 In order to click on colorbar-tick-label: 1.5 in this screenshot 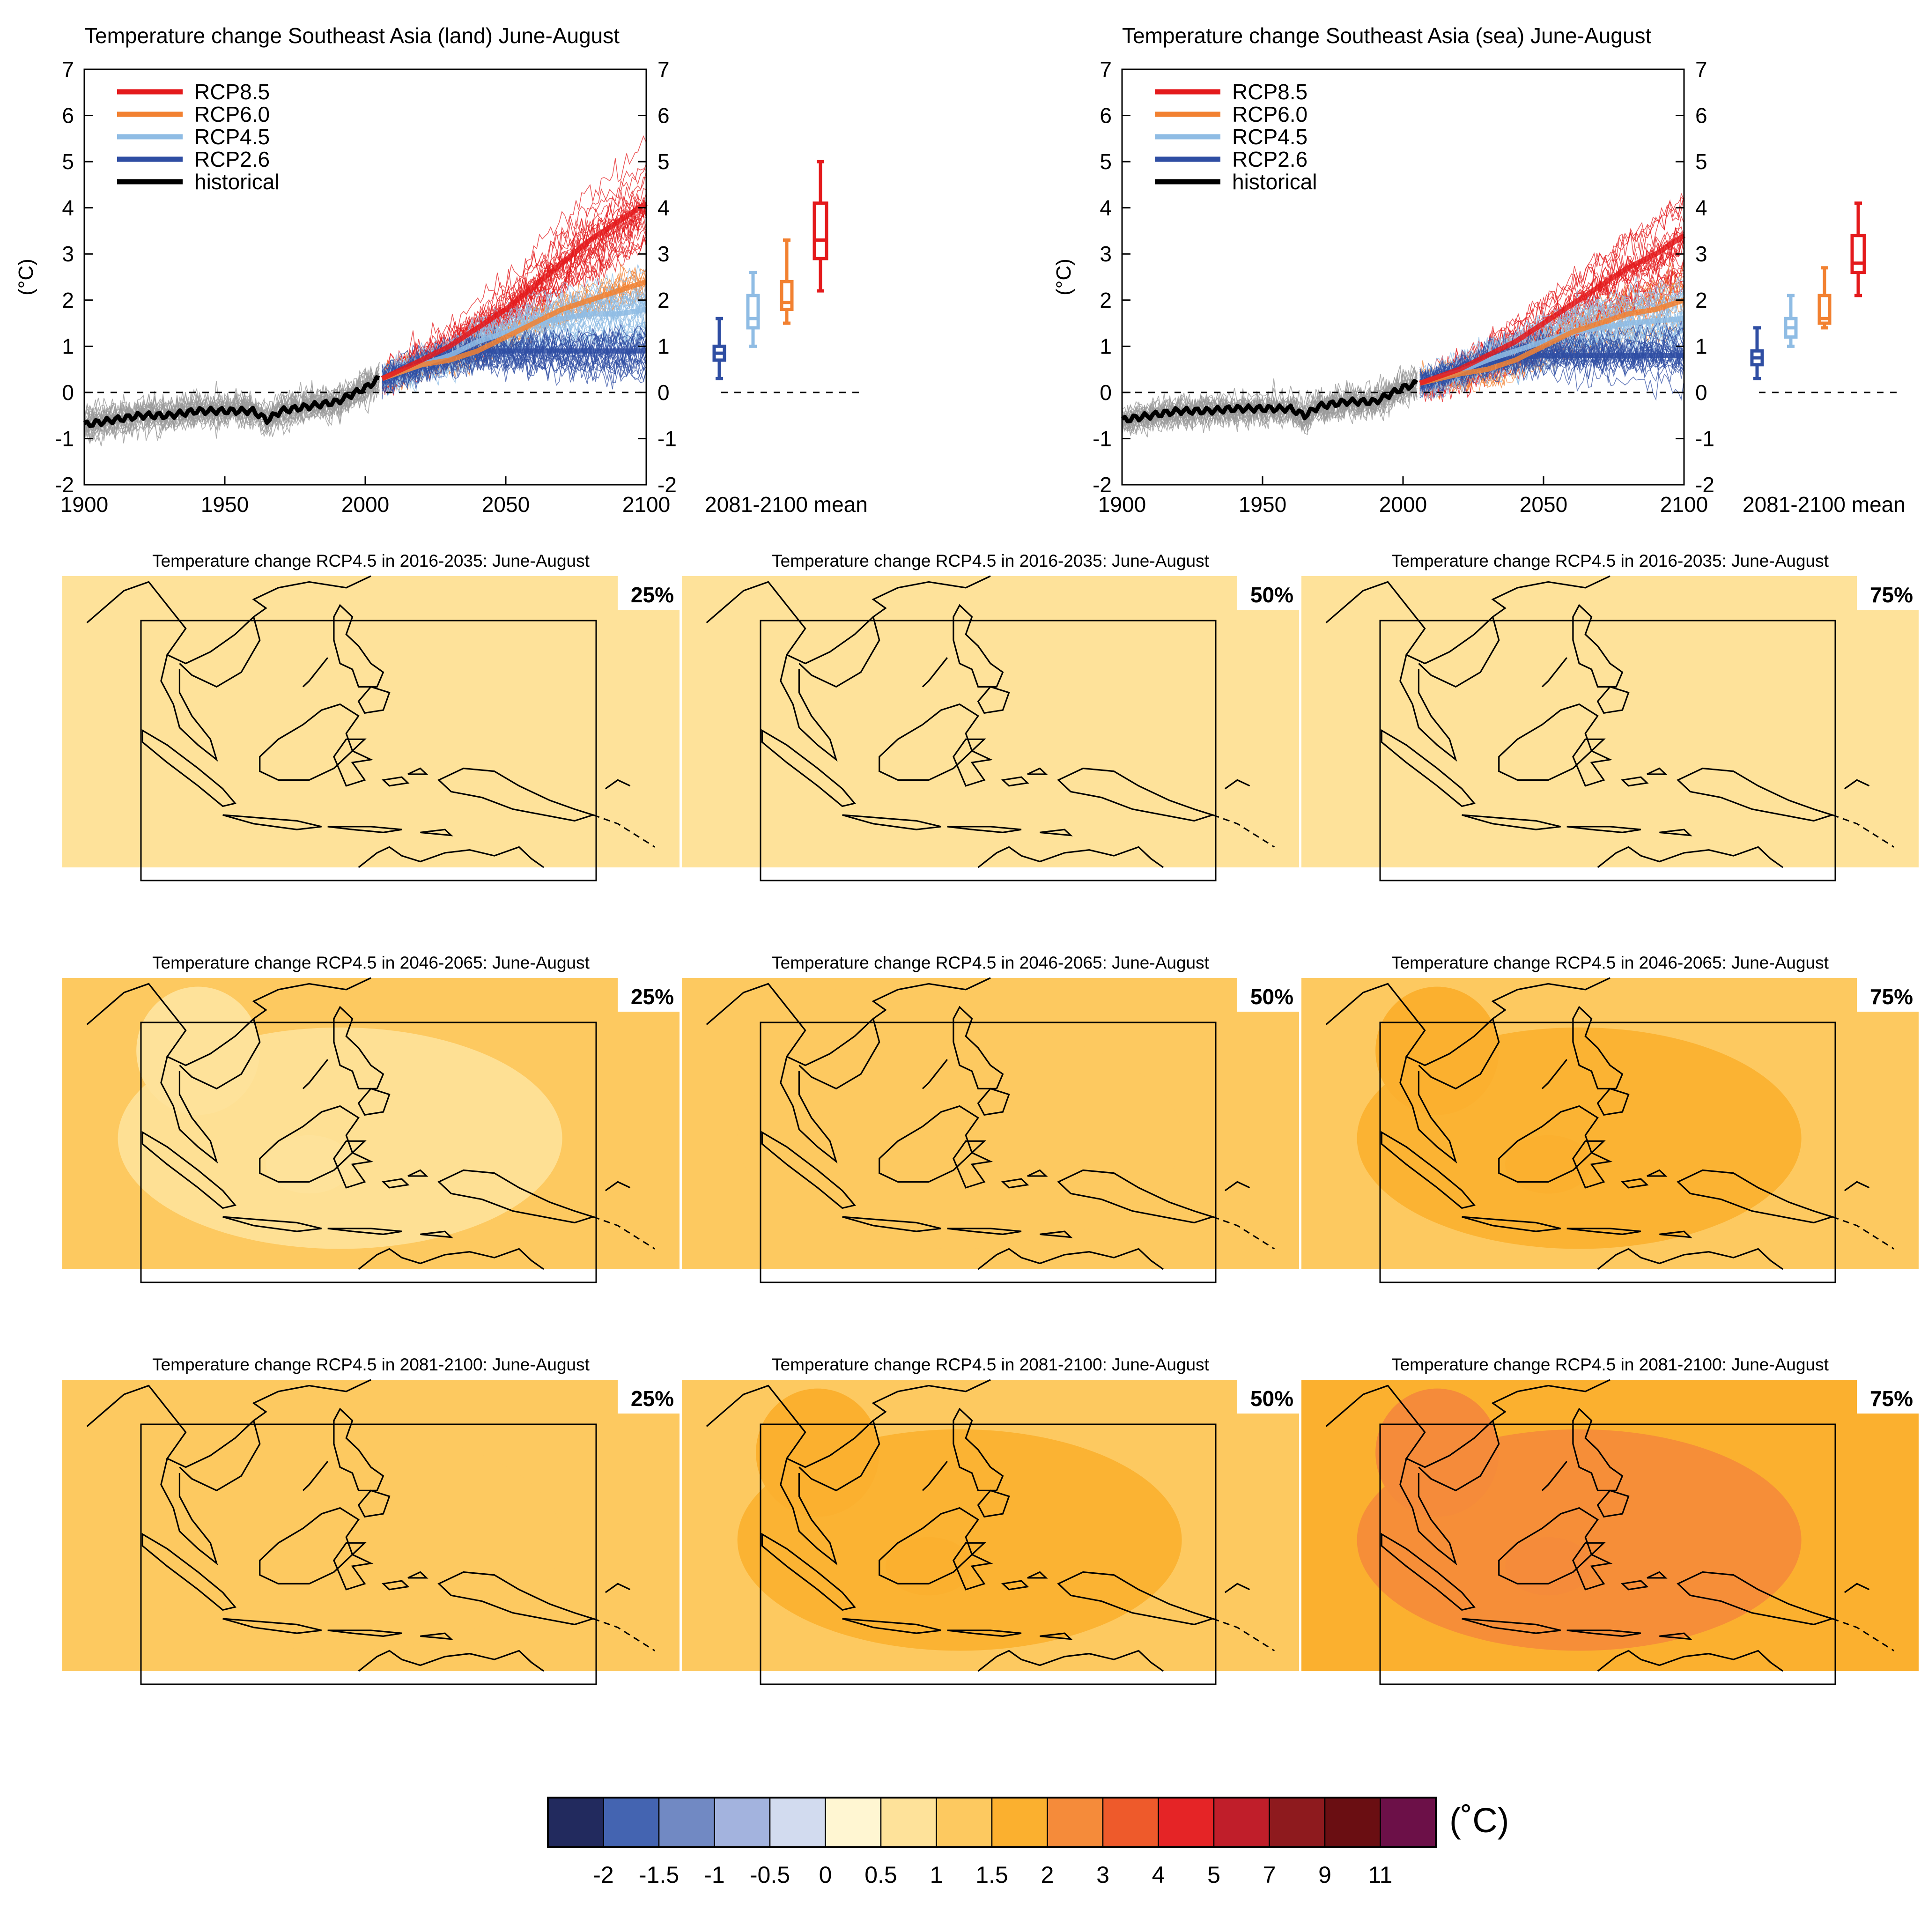, I will do `click(991, 1875)`.